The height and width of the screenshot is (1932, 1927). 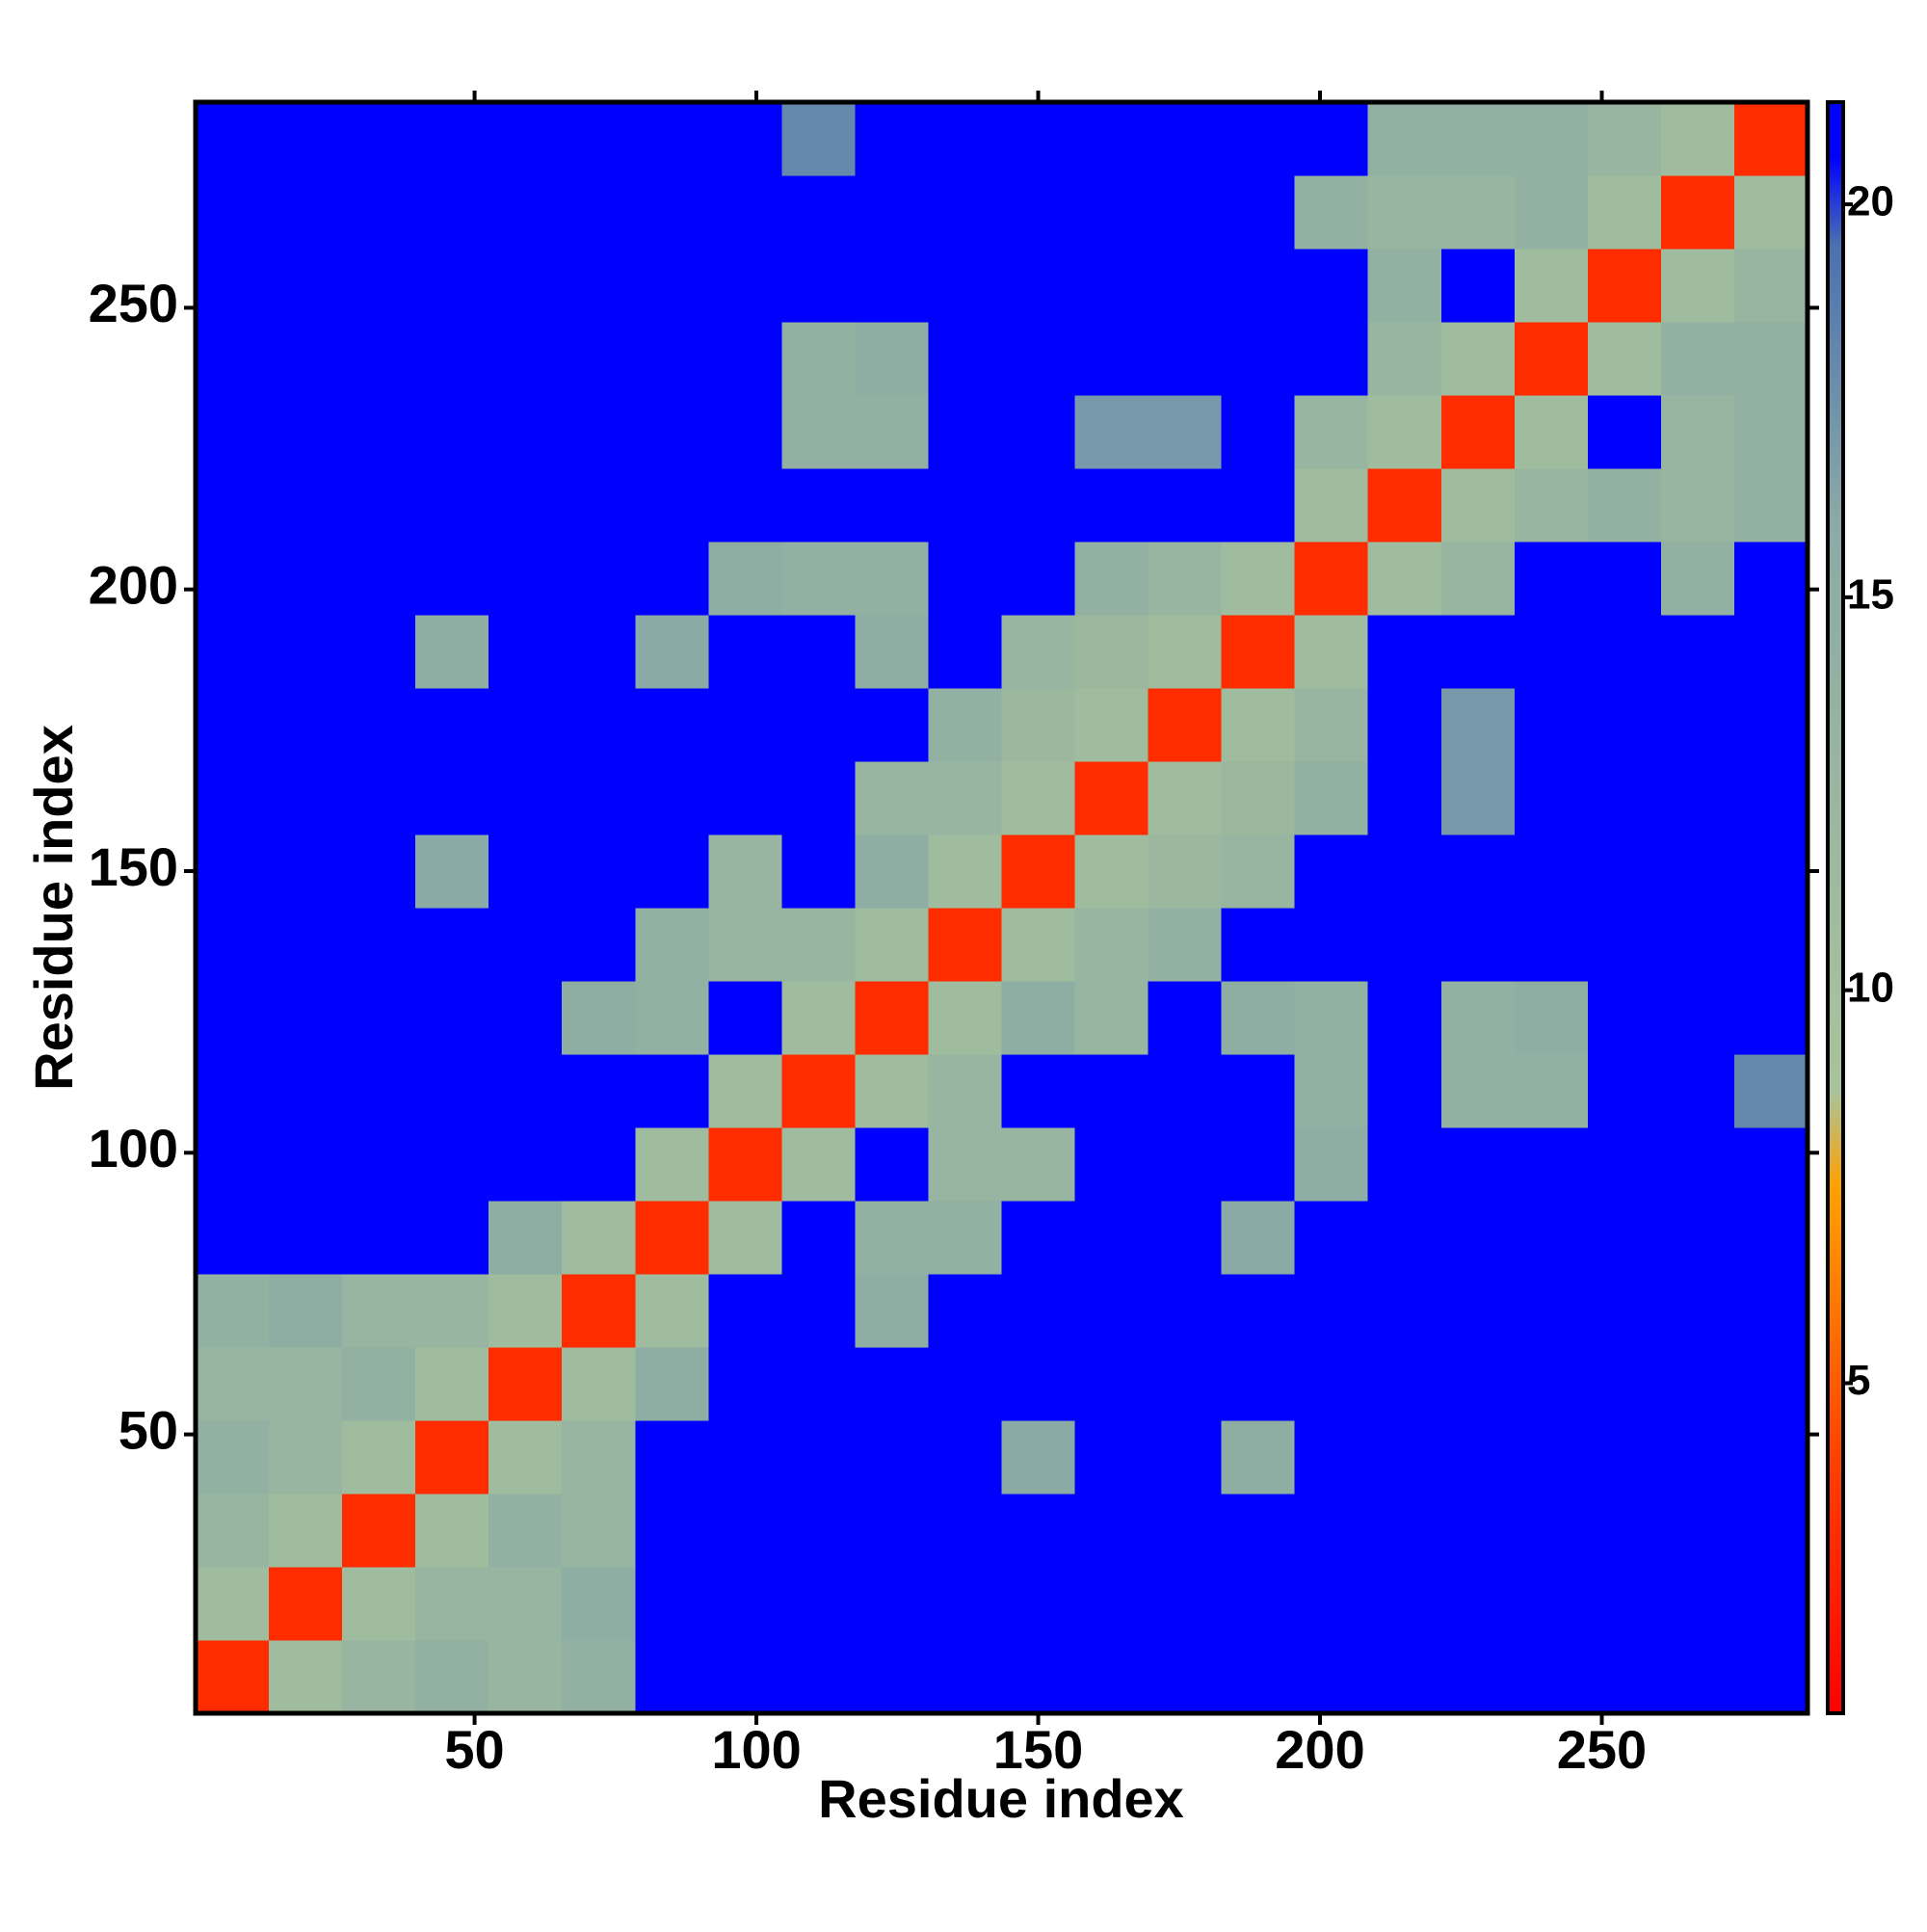 What do you see at coordinates (133, 303) in the screenshot?
I see `y-tick-label: 250` at bounding box center [133, 303].